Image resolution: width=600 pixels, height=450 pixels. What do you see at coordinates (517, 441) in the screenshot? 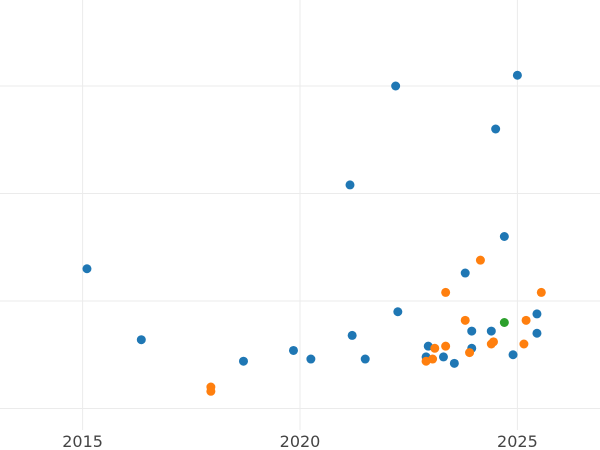
I see `x-tick-label-2025: 2025` at bounding box center [517, 441].